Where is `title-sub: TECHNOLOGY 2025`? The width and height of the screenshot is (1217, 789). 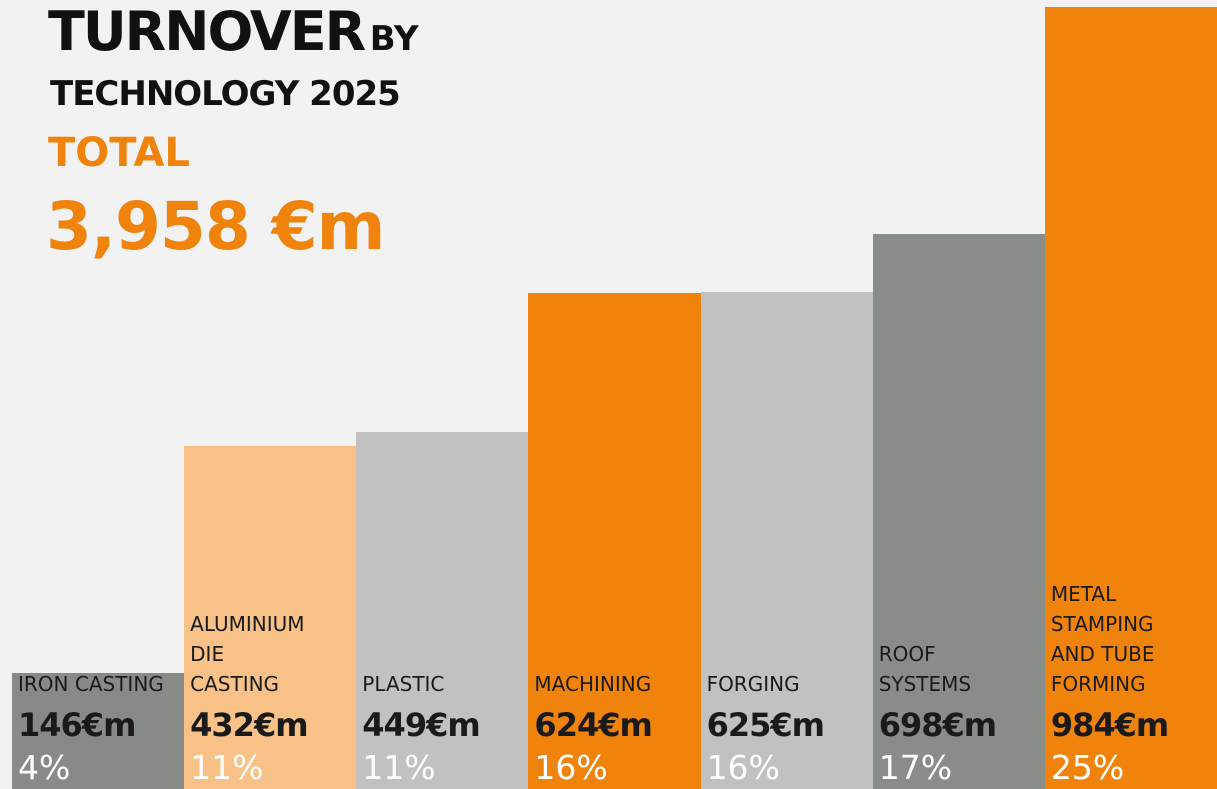 title-sub: TECHNOLOGY 2025 is located at coordinates (225, 94).